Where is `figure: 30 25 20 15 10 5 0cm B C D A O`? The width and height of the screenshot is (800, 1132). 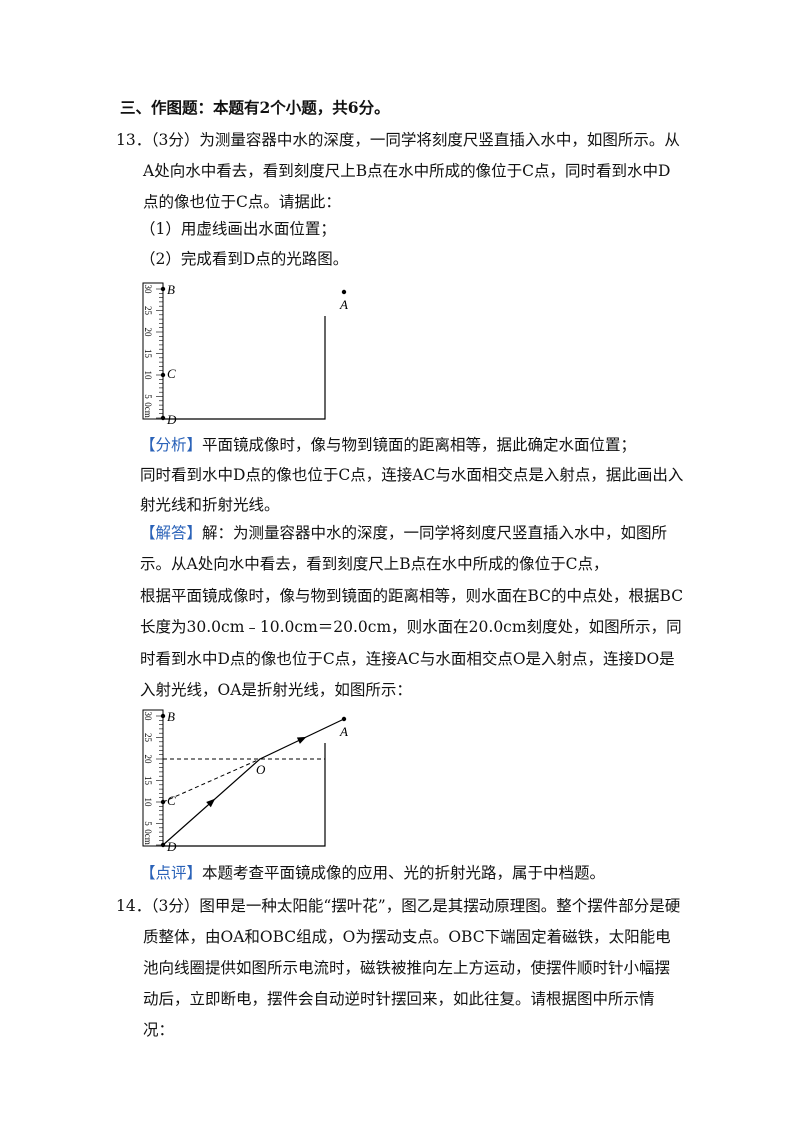 figure: 30 25 20 15 10 5 0cm B C D A O is located at coordinates (245, 781).